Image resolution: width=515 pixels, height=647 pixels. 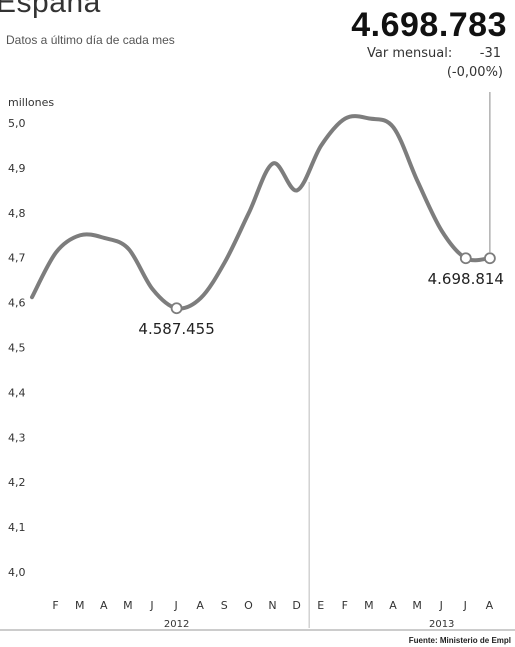 What do you see at coordinates (429, 25) in the screenshot?
I see `headline-value: 4.698.783` at bounding box center [429, 25].